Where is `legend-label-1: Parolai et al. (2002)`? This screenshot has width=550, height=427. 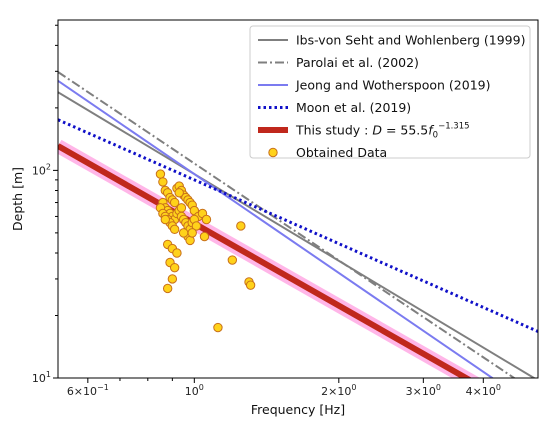 legend-label-1: Parolai et al. (2002) is located at coordinates (357, 62).